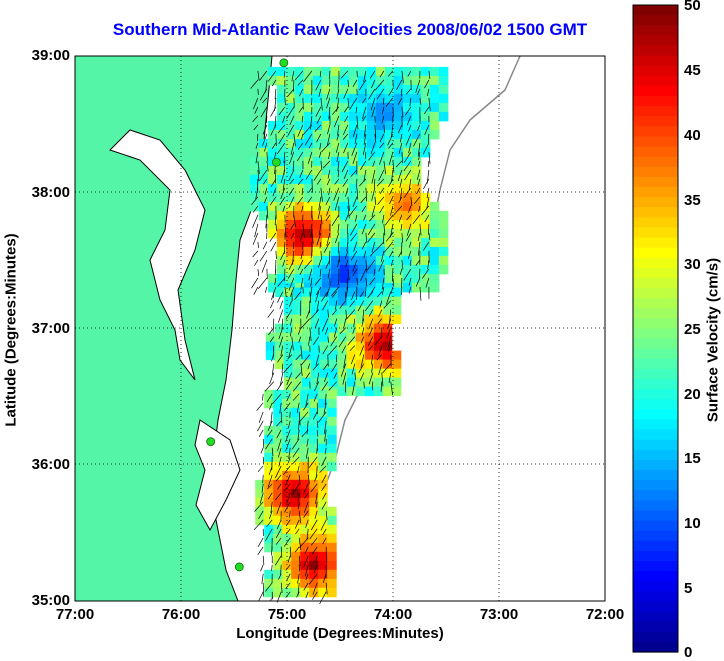 Image resolution: width=724 pixels, height=661 pixels. What do you see at coordinates (43, 192) in the screenshot?
I see `y-tick-label: 38:00` at bounding box center [43, 192].